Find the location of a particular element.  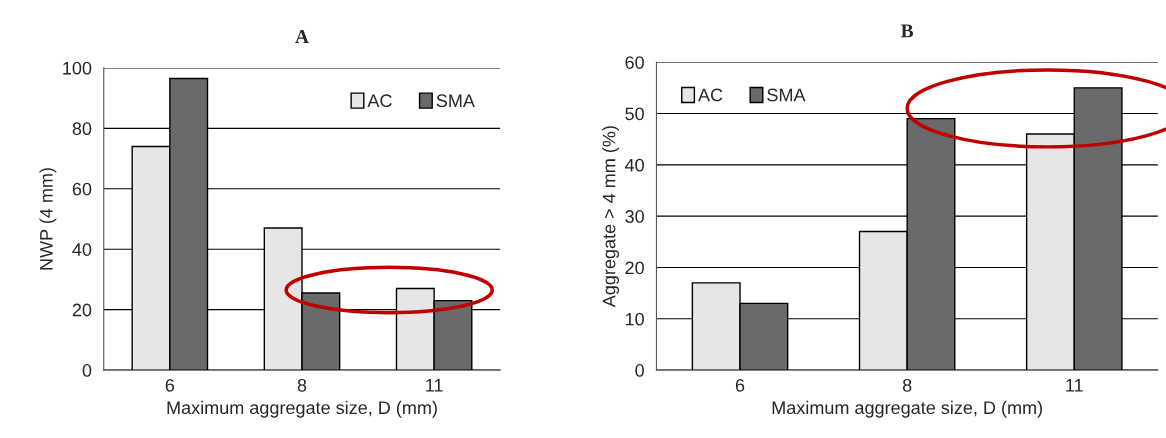

y-tick-label: 30 is located at coordinates (634, 216).